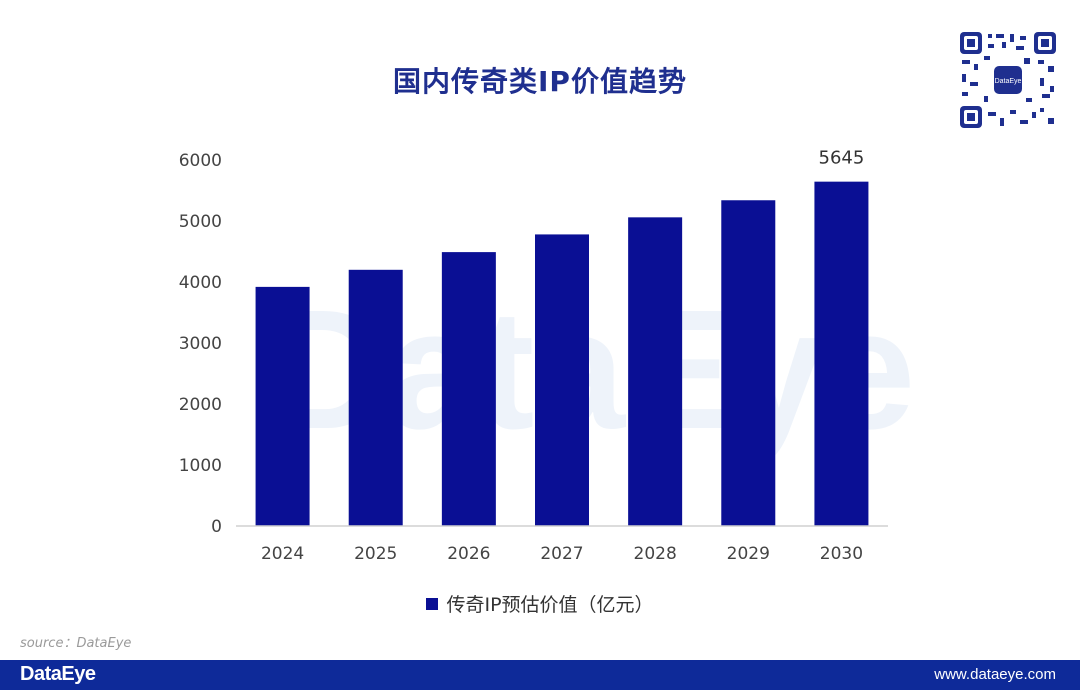 The height and width of the screenshot is (690, 1080). What do you see at coordinates (375, 397) in the screenshot?
I see `bar-2025` at bounding box center [375, 397].